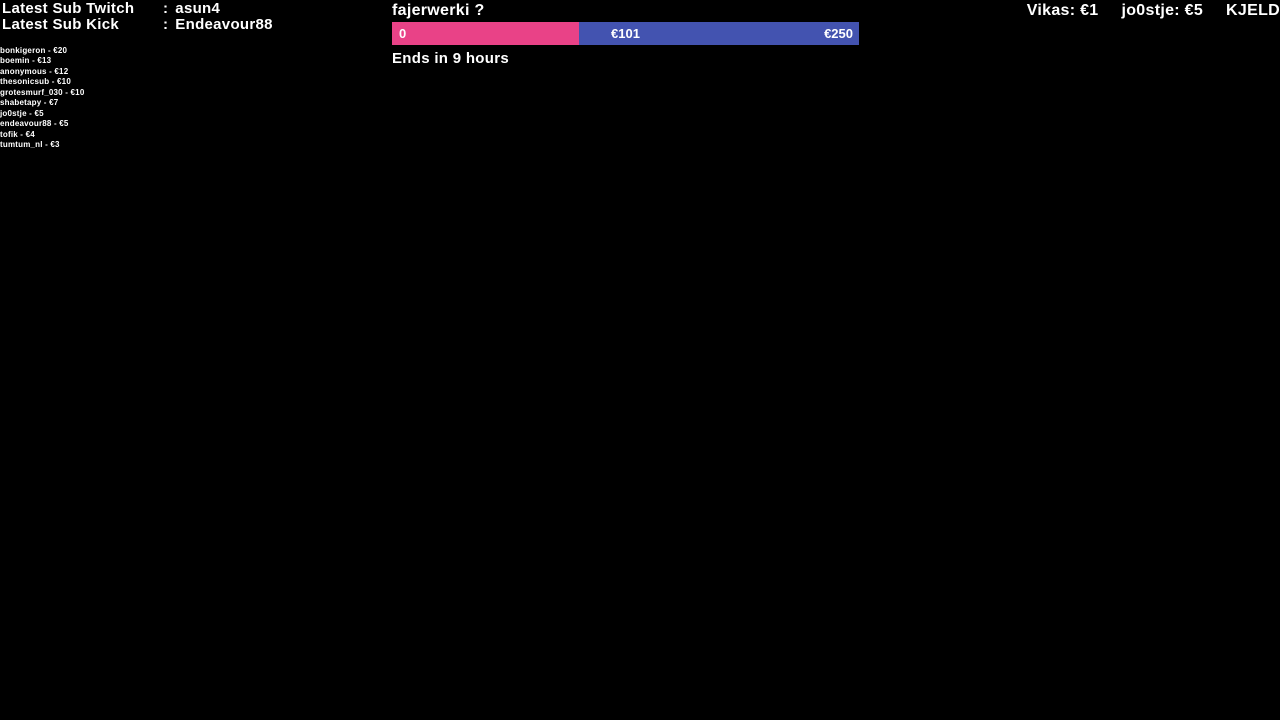  I want to click on goal-progress-bar: 0 €101 €250, so click(625, 33).